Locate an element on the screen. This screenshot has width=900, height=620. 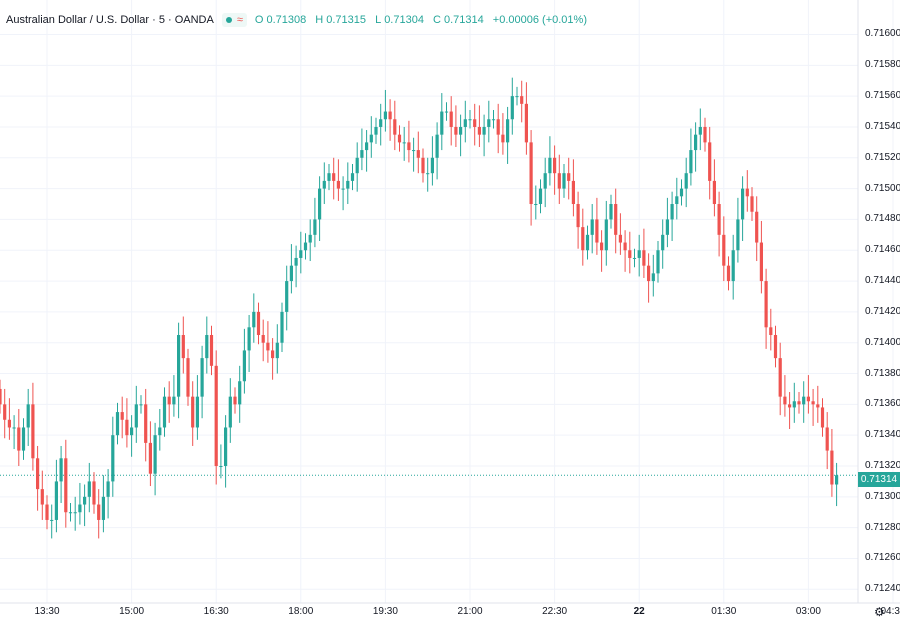
time-tick-label: 16:30 is located at coordinates (216, 611).